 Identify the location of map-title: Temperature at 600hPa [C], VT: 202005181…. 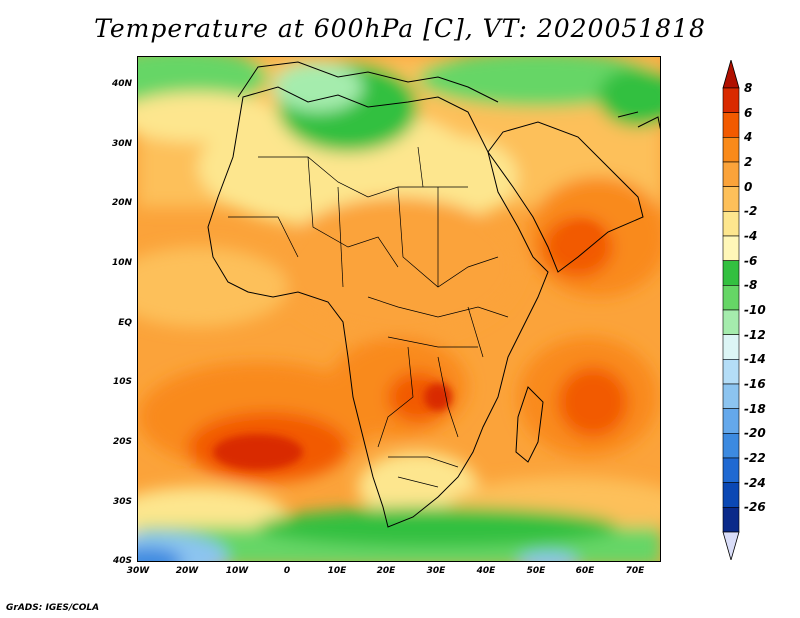
(400, 28).